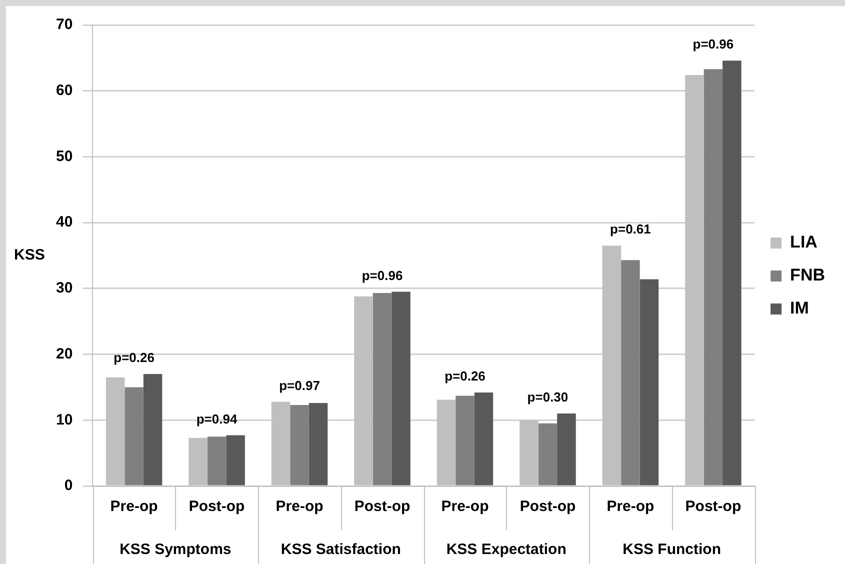  What do you see at coordinates (64, 353) in the screenshot?
I see `y-tick-label: 20` at bounding box center [64, 353].